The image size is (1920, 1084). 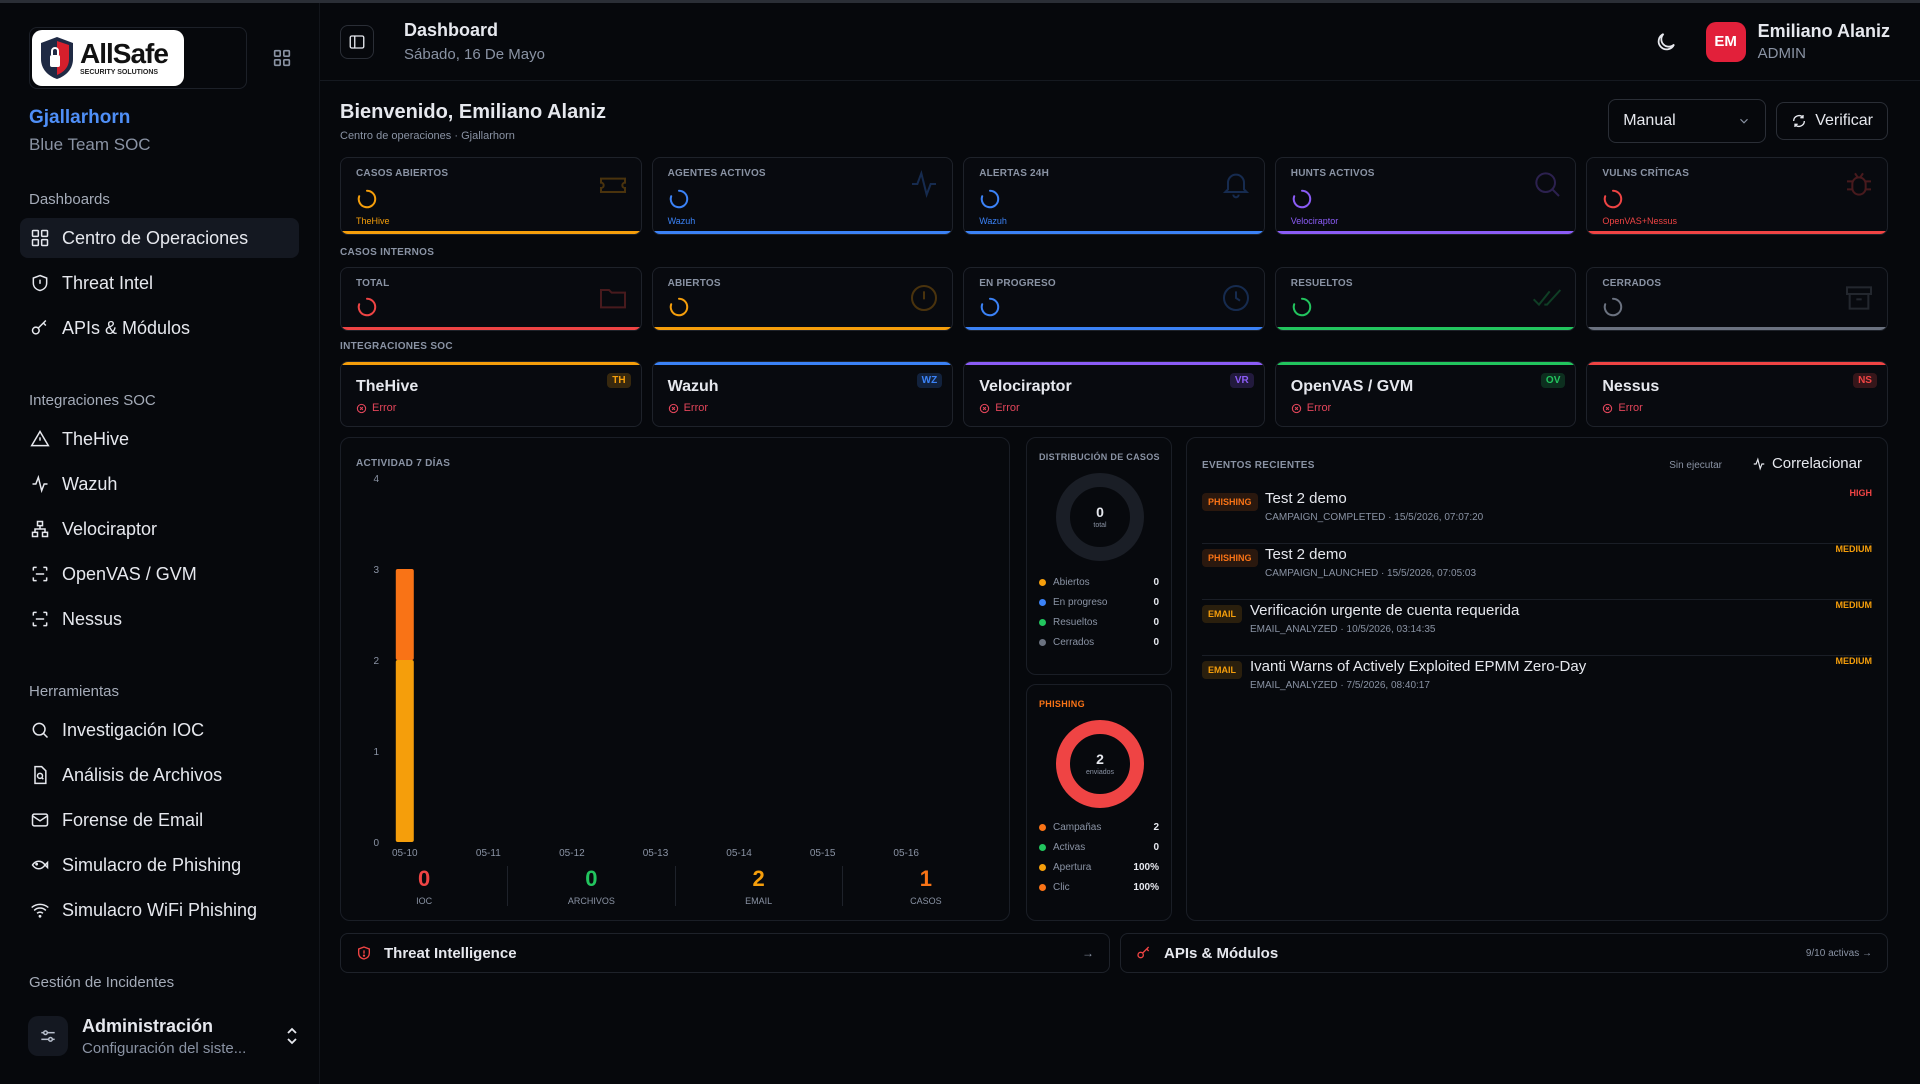 What do you see at coordinates (155, 237) in the screenshot?
I see `sidebar-item-label: Centro de Operaciones` at bounding box center [155, 237].